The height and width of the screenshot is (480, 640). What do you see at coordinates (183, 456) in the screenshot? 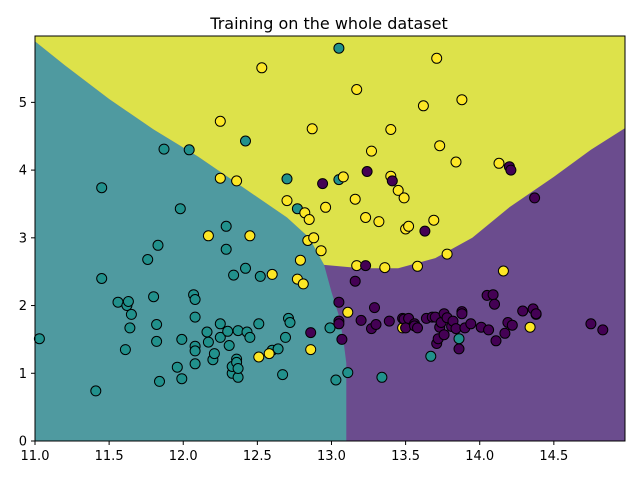
I see `x-tick-label: 12.0` at bounding box center [183, 456].